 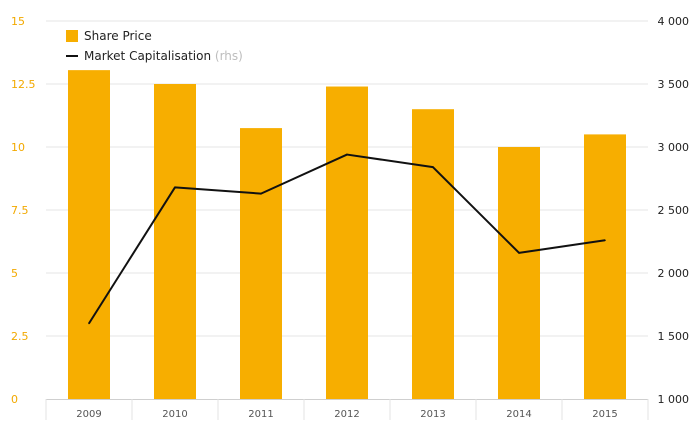 I want to click on legend-label-market-cap: Market Capitalisation (rhs), so click(x=163, y=56).